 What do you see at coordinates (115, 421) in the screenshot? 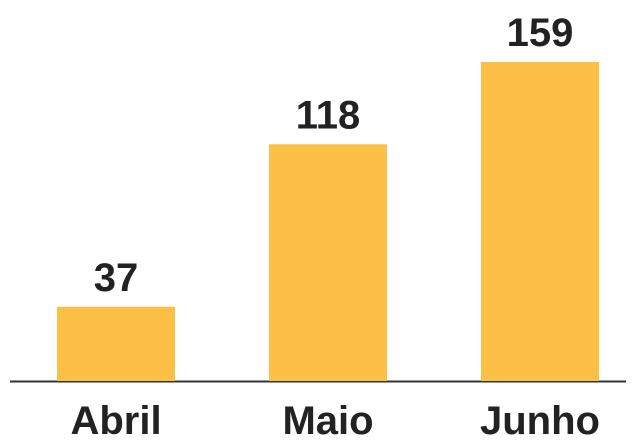
I see `x-tick-label: Abril` at bounding box center [115, 421].